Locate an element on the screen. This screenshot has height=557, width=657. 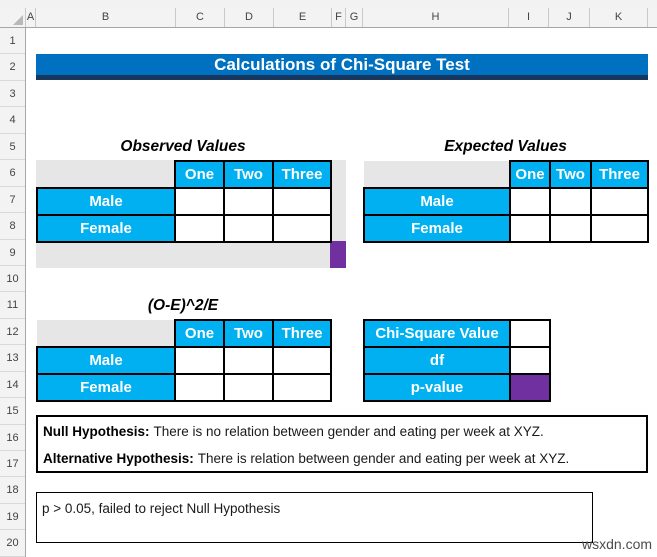
select-all-corner is located at coordinates (13, 17).